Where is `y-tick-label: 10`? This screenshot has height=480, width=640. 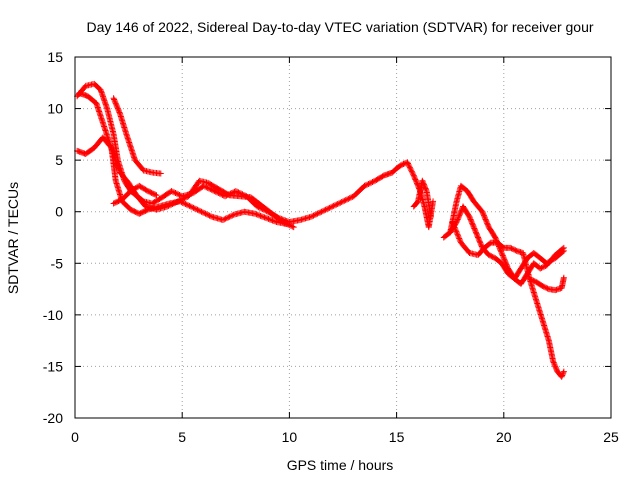
y-tick-label: 10 is located at coordinates (55, 109).